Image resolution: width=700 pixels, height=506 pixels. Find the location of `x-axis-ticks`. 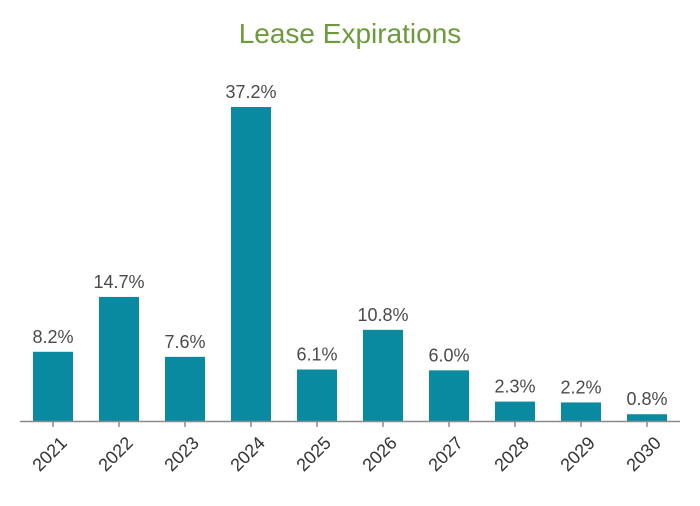

x-axis-ticks is located at coordinates (350, 424).